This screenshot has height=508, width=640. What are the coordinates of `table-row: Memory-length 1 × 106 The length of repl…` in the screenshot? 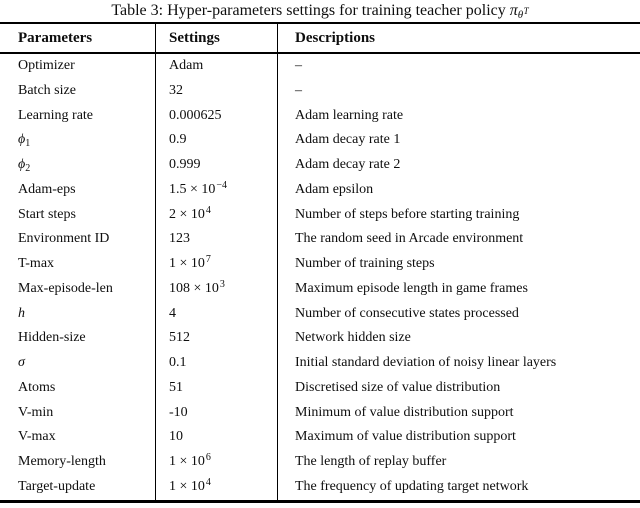 It's located at (320, 463).